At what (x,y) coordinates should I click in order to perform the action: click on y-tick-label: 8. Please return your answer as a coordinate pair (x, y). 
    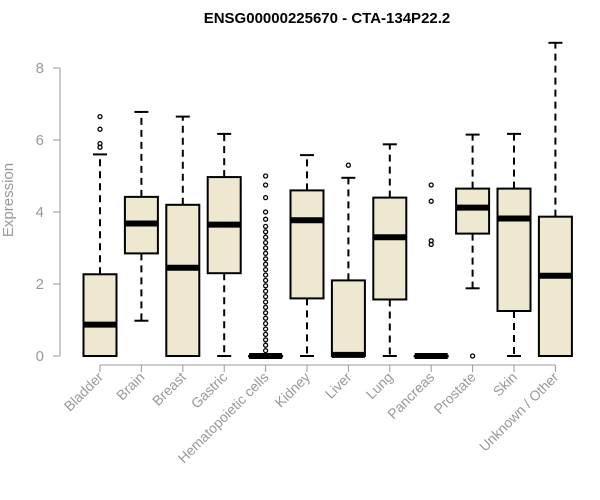
    Looking at the image, I should click on (40, 68).